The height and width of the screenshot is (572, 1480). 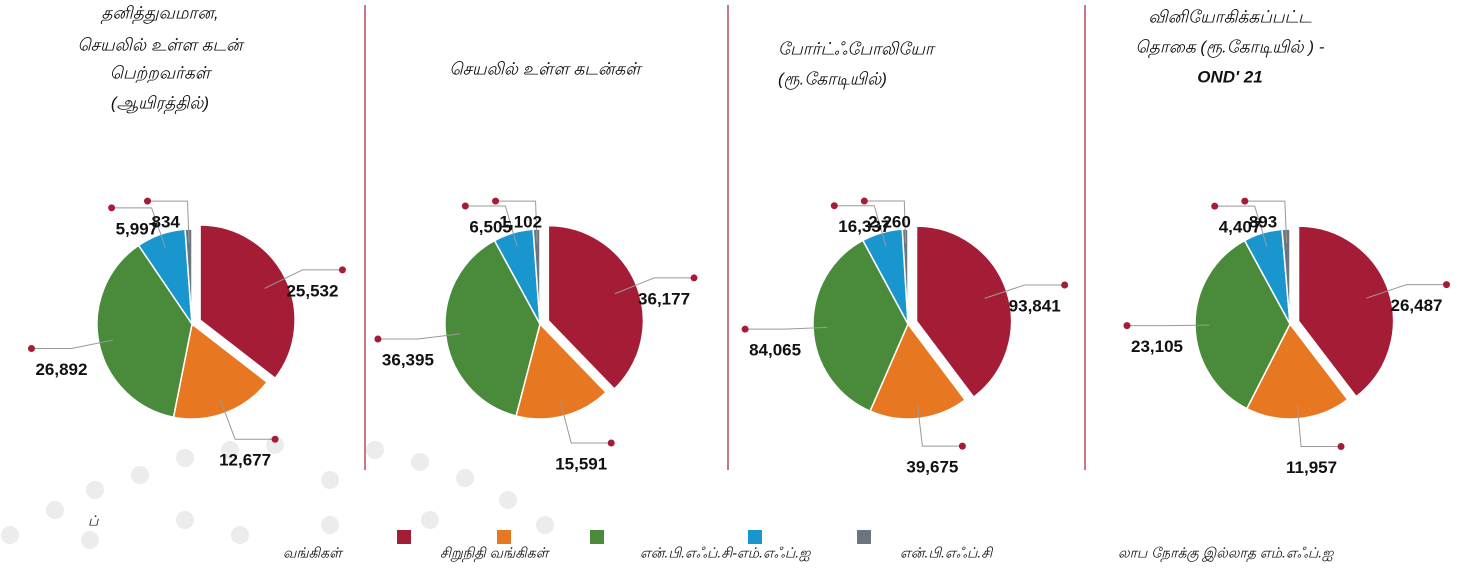 What do you see at coordinates (1035, 305) in the screenshot?
I see `data-label: 93,841` at bounding box center [1035, 305].